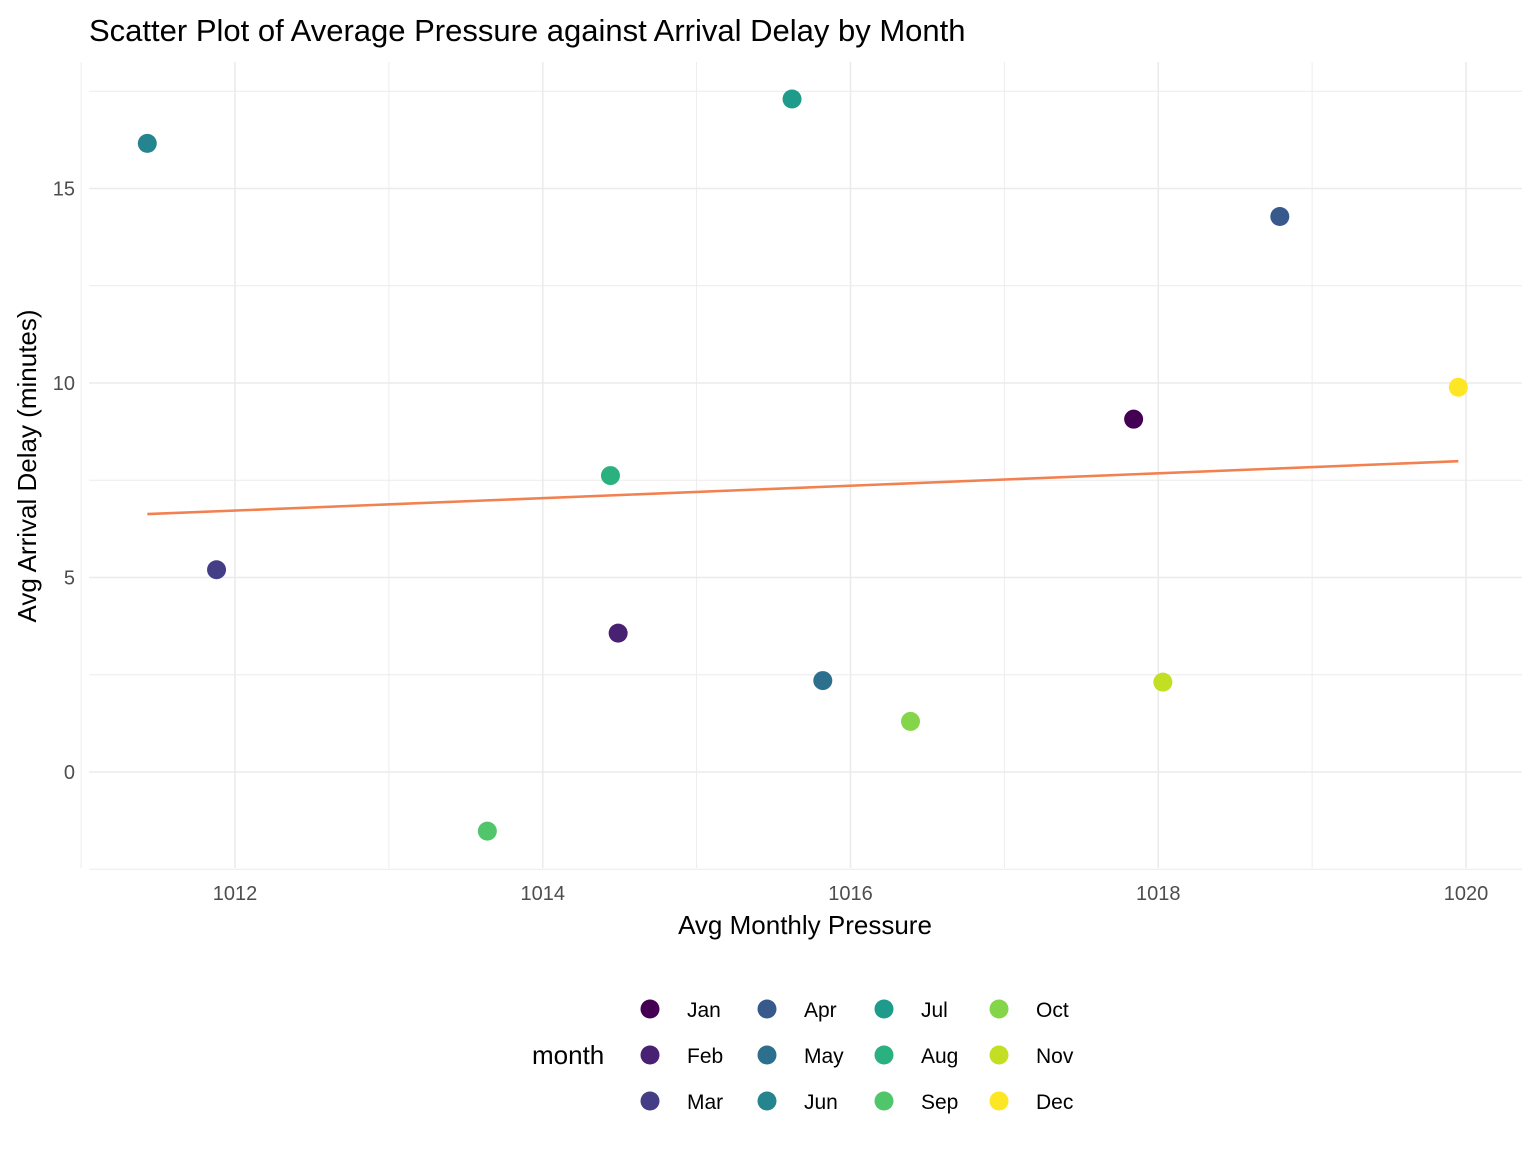  Describe the element at coordinates (64, 482) in the screenshot. I see `y-axis-tick-labels: 0 5 10 15` at that location.